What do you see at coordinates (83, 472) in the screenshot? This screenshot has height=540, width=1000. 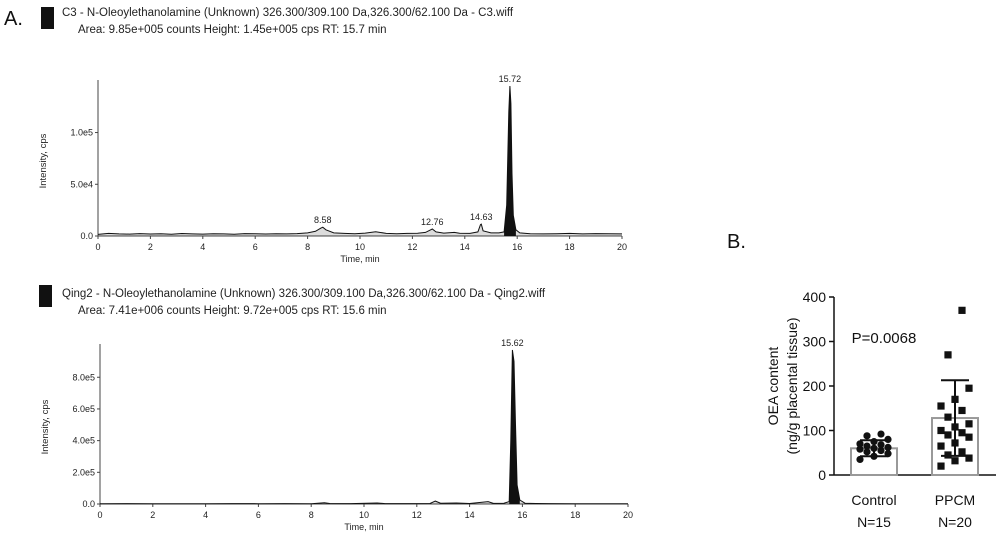 I see `chrom2-y-tick-label: 2.0e5` at bounding box center [83, 472].